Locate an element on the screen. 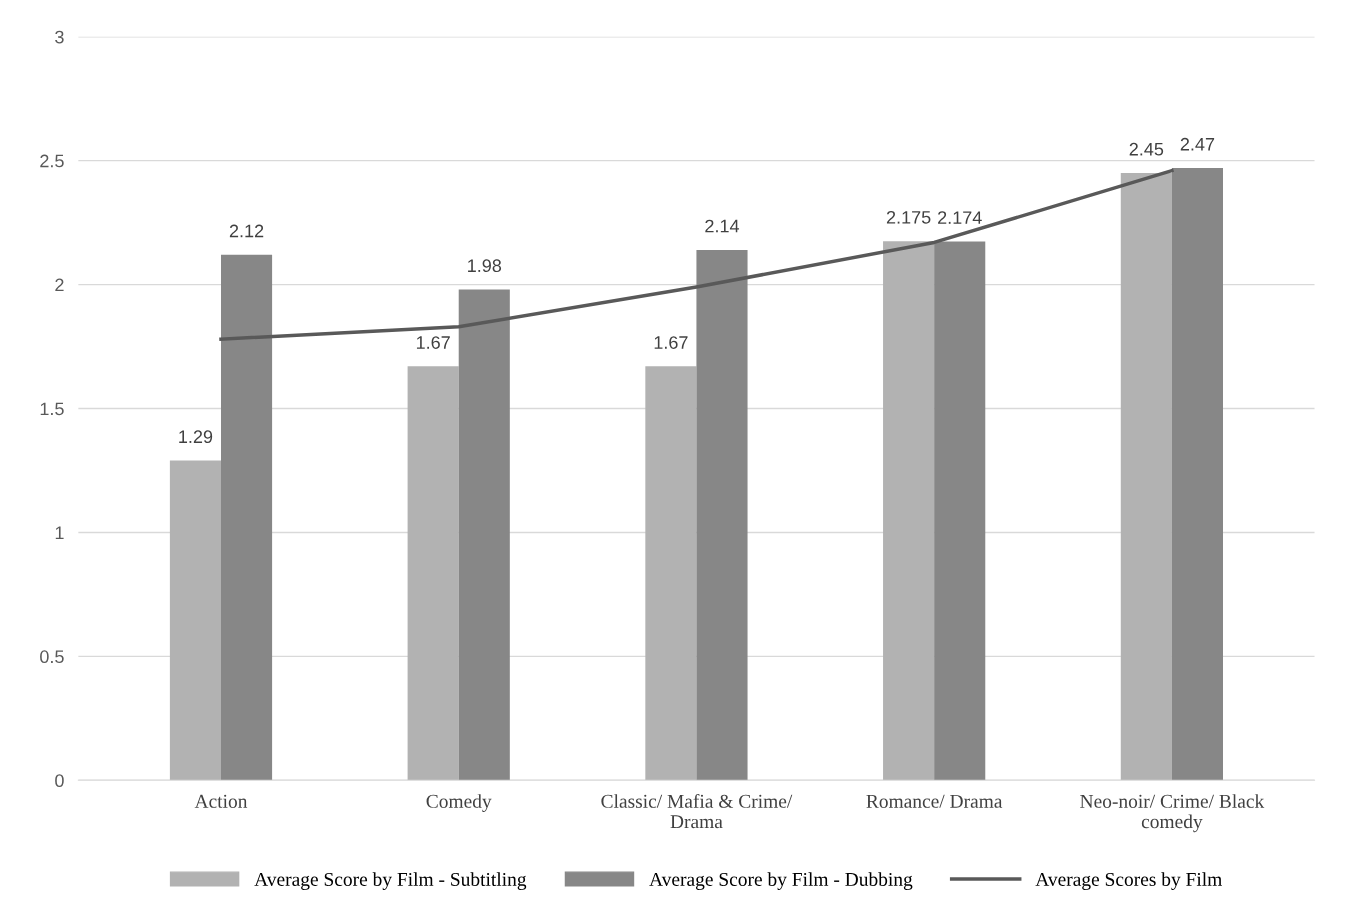 This screenshot has width=1351, height=918. x-tick-label: Neo-noir/ Crime/ Black comedy is located at coordinates (1172, 813).